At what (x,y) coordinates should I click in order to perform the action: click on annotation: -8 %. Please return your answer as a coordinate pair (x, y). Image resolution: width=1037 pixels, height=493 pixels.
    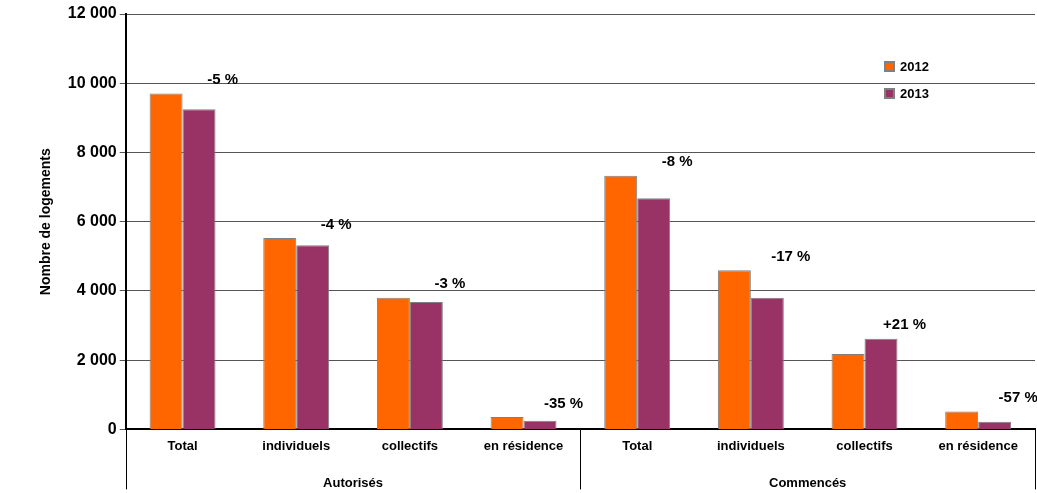
    Looking at the image, I should click on (677, 161).